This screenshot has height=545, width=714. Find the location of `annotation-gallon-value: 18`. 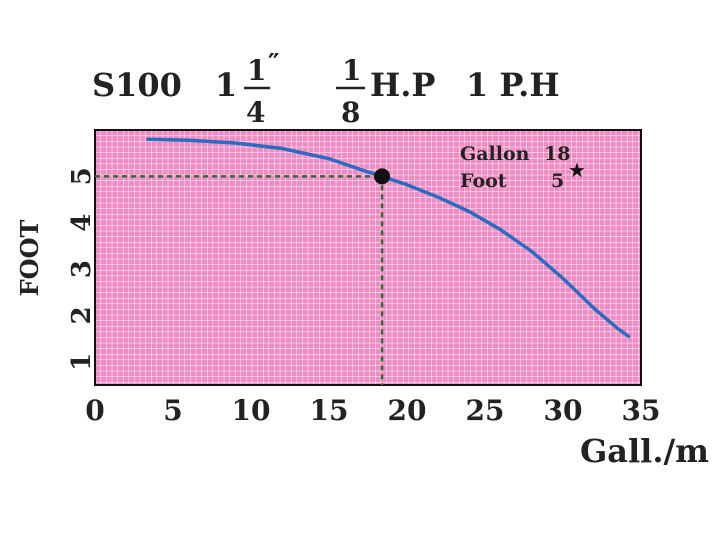

annotation-gallon-value: 18 is located at coordinates (557, 154).